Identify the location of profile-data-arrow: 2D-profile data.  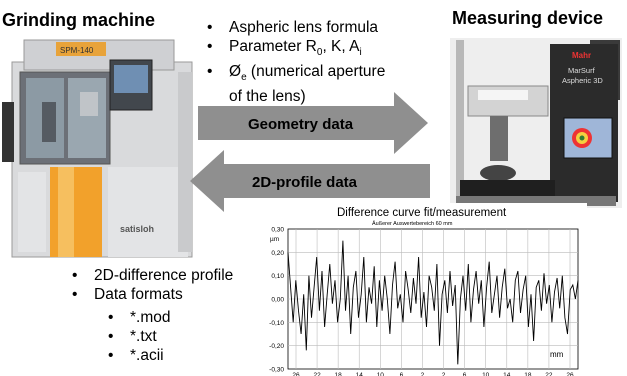
(310, 181).